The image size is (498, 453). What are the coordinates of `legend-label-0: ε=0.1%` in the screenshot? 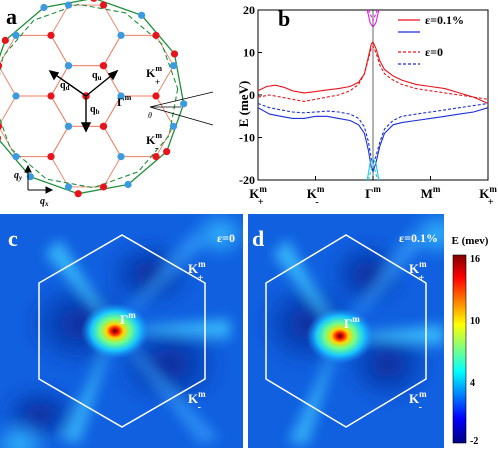 It's located at (444, 20).